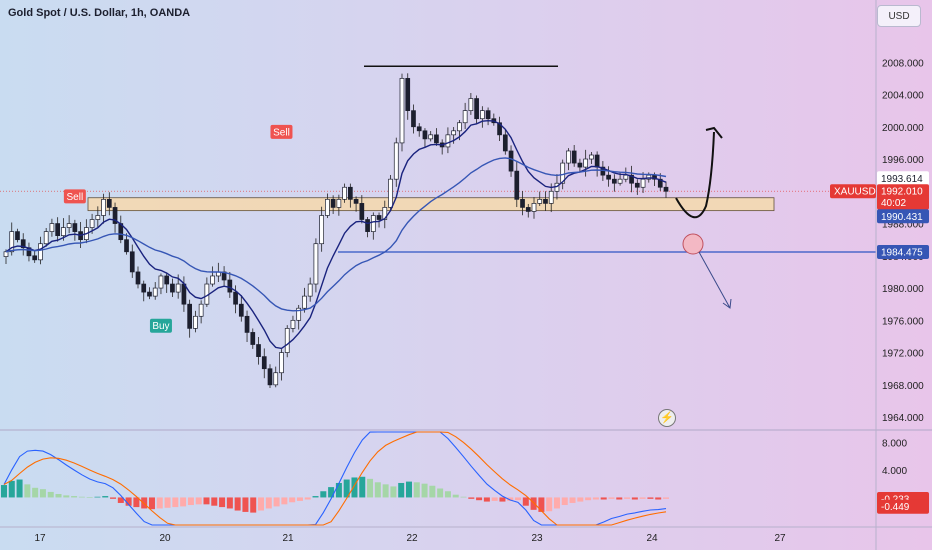 The width and height of the screenshot is (932, 550). I want to click on arrow-down-icon, so click(727, 303).